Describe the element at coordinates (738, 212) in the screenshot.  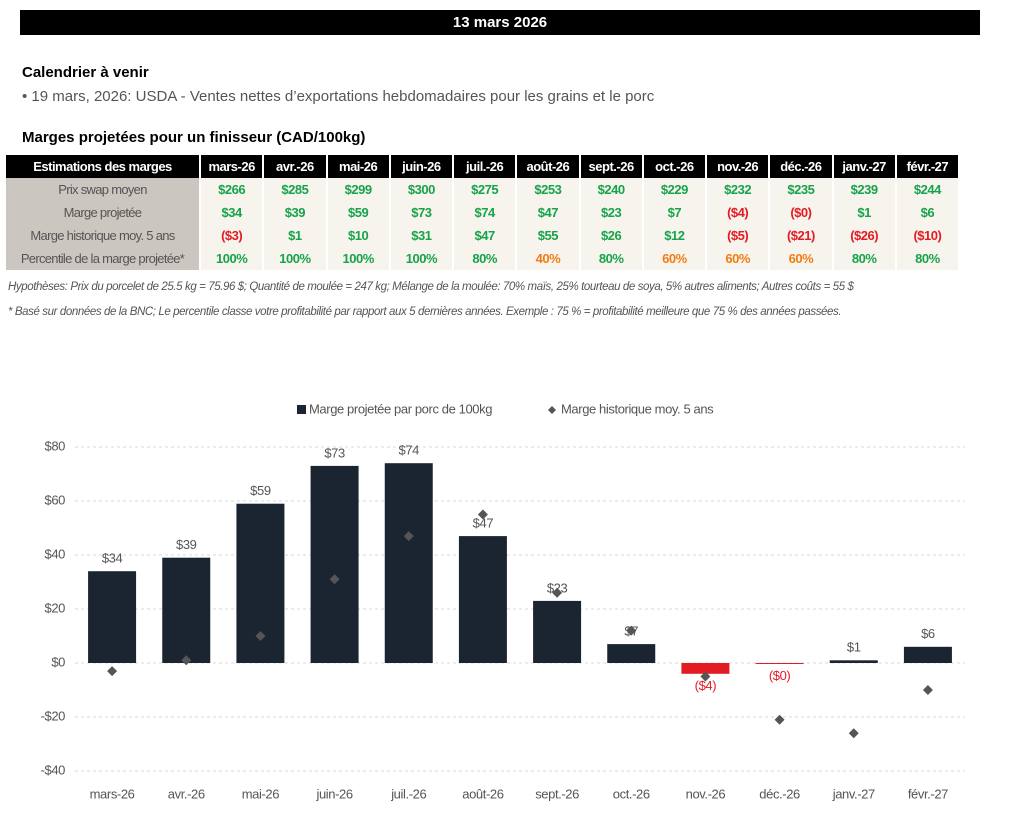
I see `table-cell: ($4)` at that location.